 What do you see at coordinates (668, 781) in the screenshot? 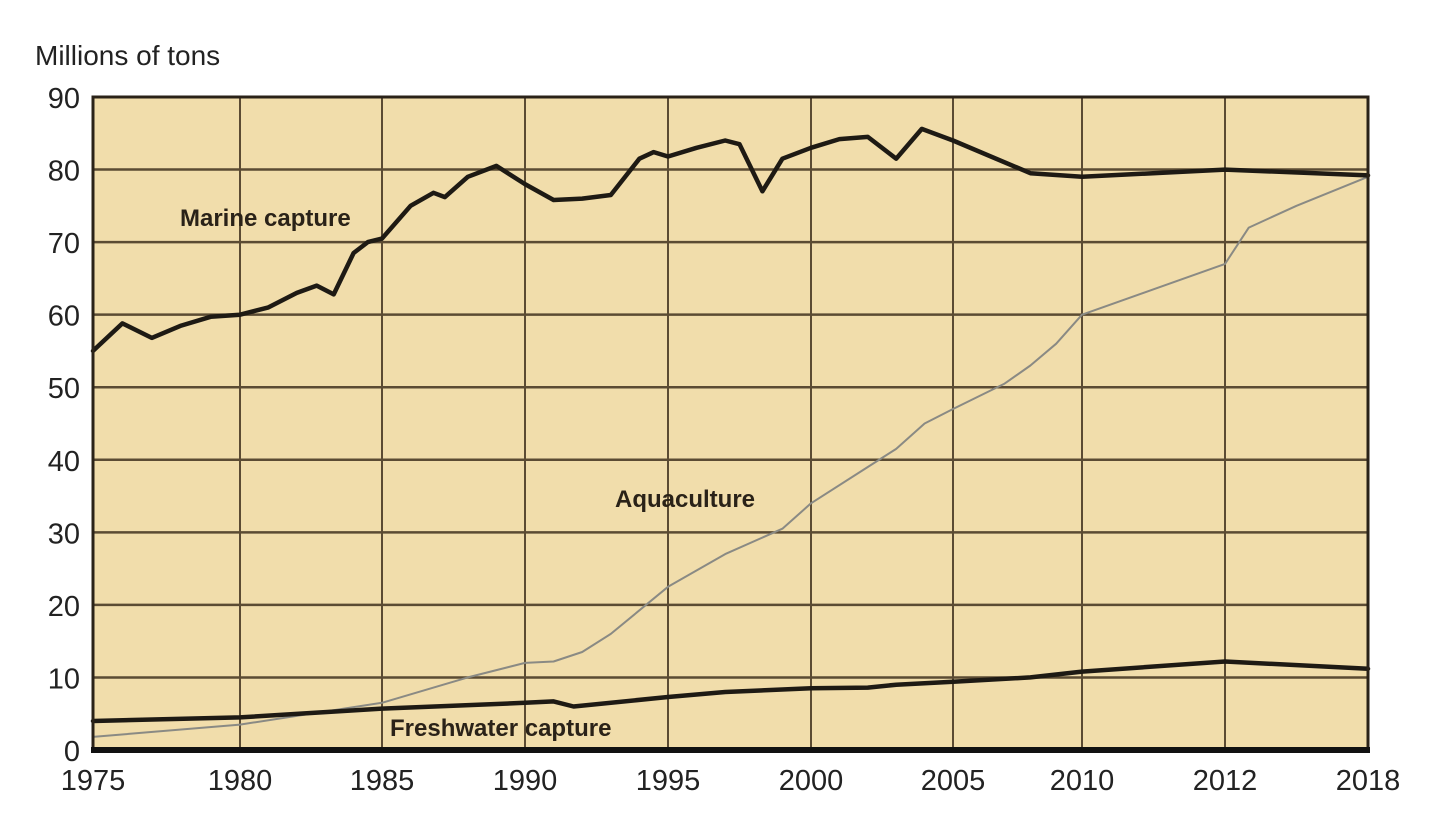
I see `x-tick-label: 1995` at bounding box center [668, 781].